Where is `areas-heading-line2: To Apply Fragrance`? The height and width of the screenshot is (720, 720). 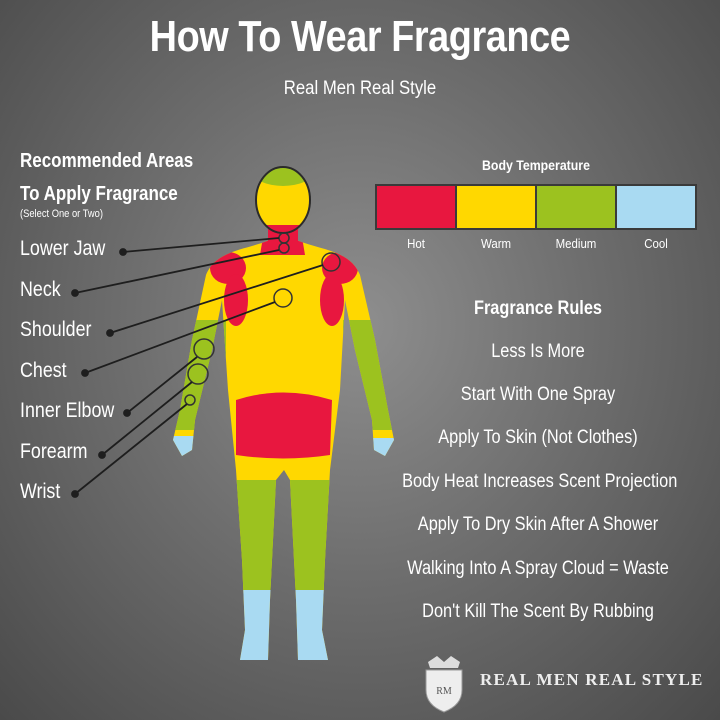 areas-heading-line2: To Apply Fragrance is located at coordinates (99, 194).